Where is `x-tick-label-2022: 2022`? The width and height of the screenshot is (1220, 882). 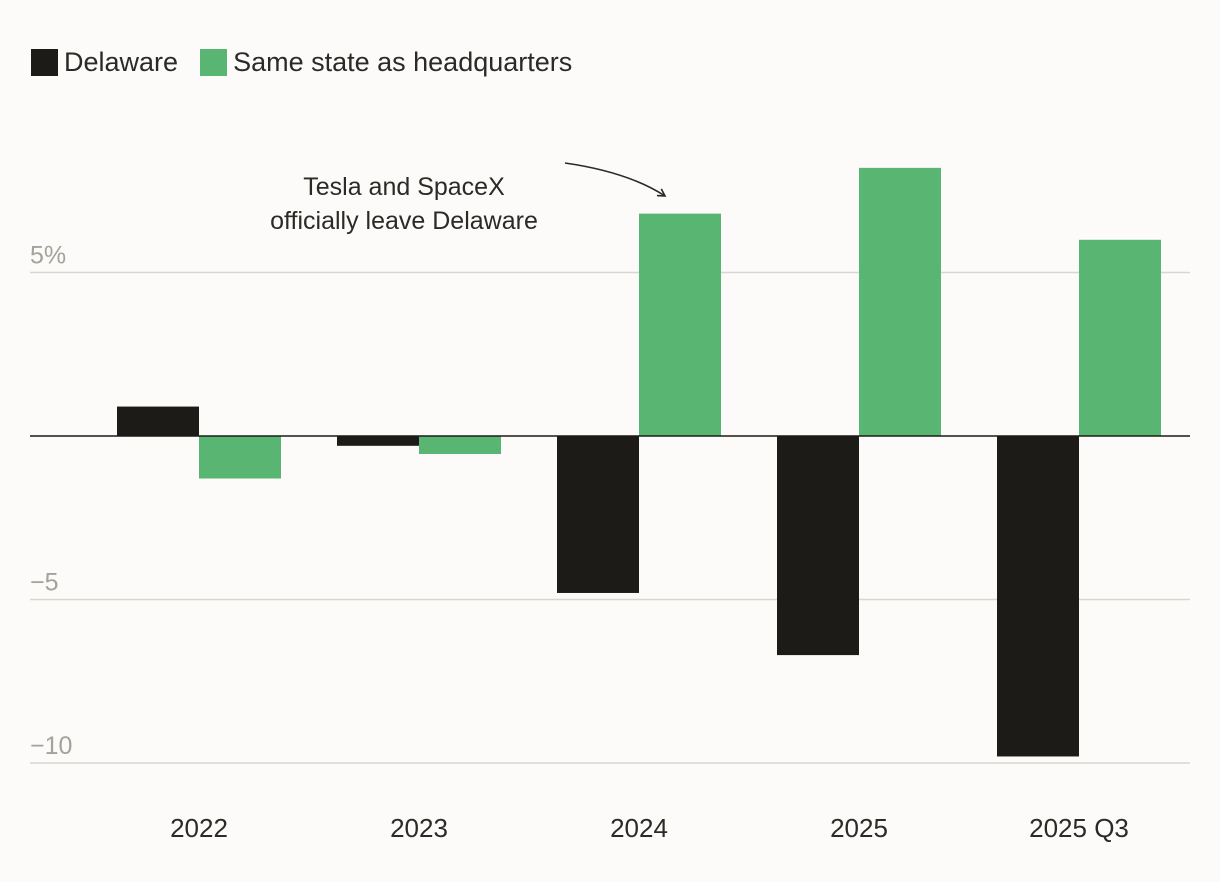
x-tick-label-2022: 2022 is located at coordinates (199, 828).